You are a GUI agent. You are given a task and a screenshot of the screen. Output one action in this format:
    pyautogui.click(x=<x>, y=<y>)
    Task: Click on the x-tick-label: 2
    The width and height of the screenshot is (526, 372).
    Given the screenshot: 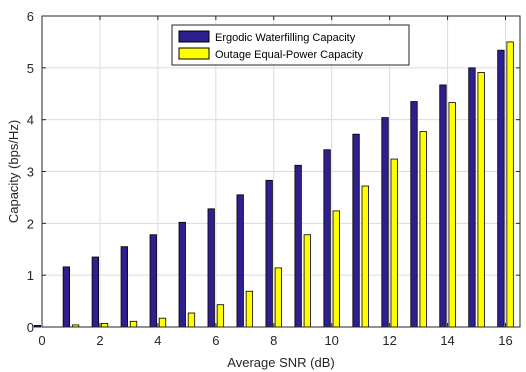 What is the action you would take?
    pyautogui.click(x=99, y=340)
    